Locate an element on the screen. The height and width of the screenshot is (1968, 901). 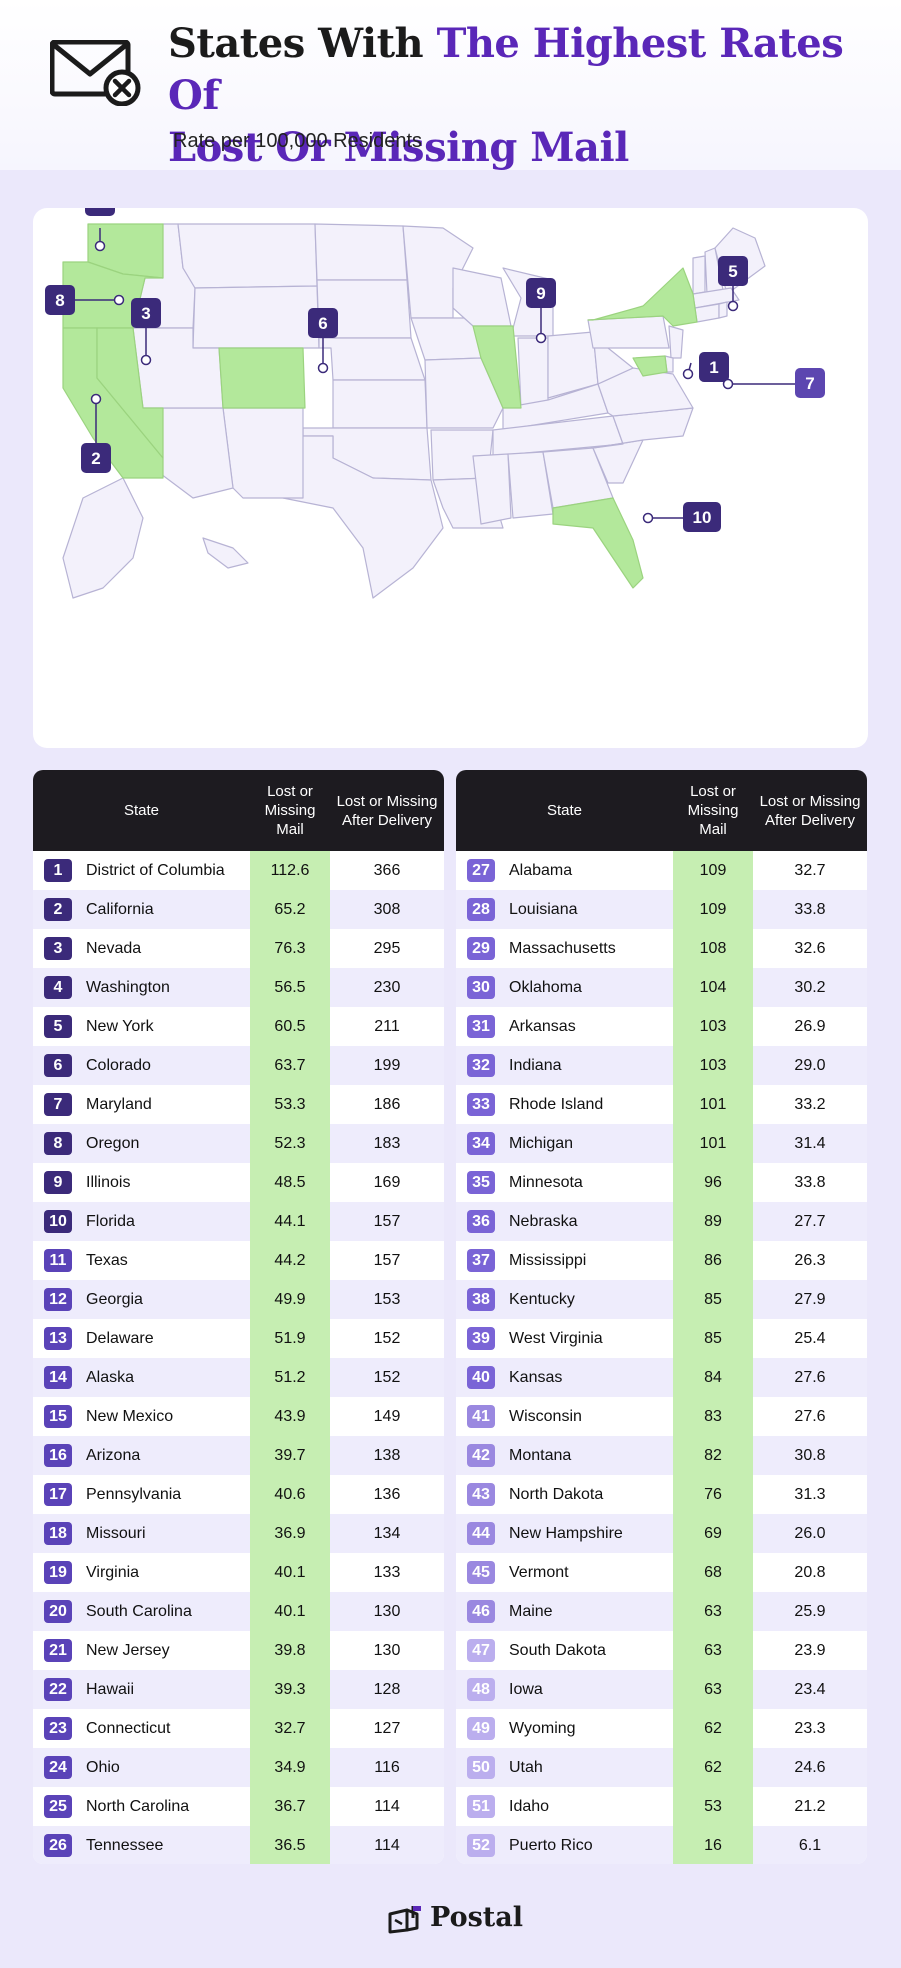
rank-badge: 50 is located at coordinates (481, 1767).